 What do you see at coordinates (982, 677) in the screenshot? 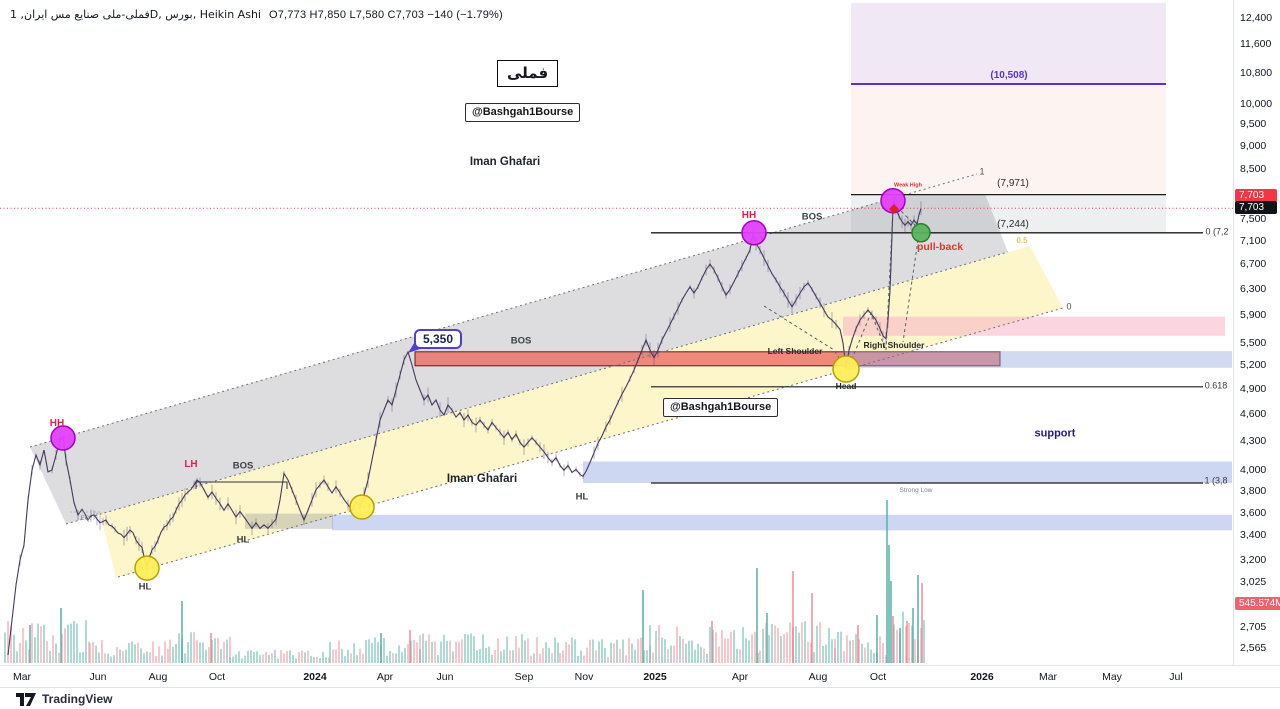
I see `time-scale-label: 2026` at bounding box center [982, 677].